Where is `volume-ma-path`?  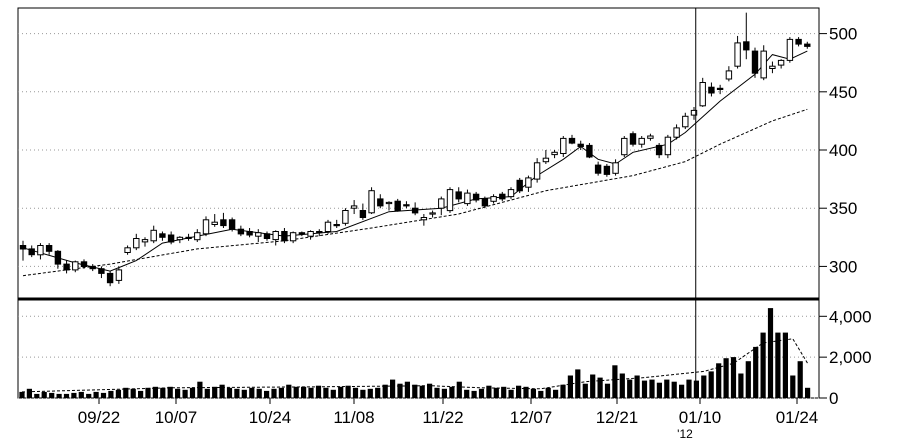
volume-ma-path is located at coordinates (415, 365).